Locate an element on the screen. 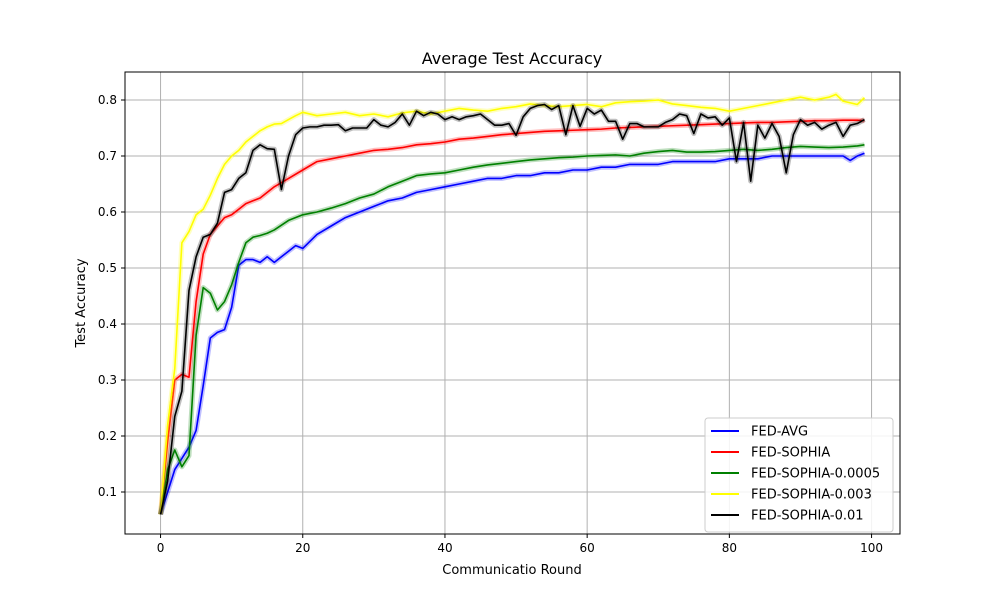  legend-box is located at coordinates (799, 475).